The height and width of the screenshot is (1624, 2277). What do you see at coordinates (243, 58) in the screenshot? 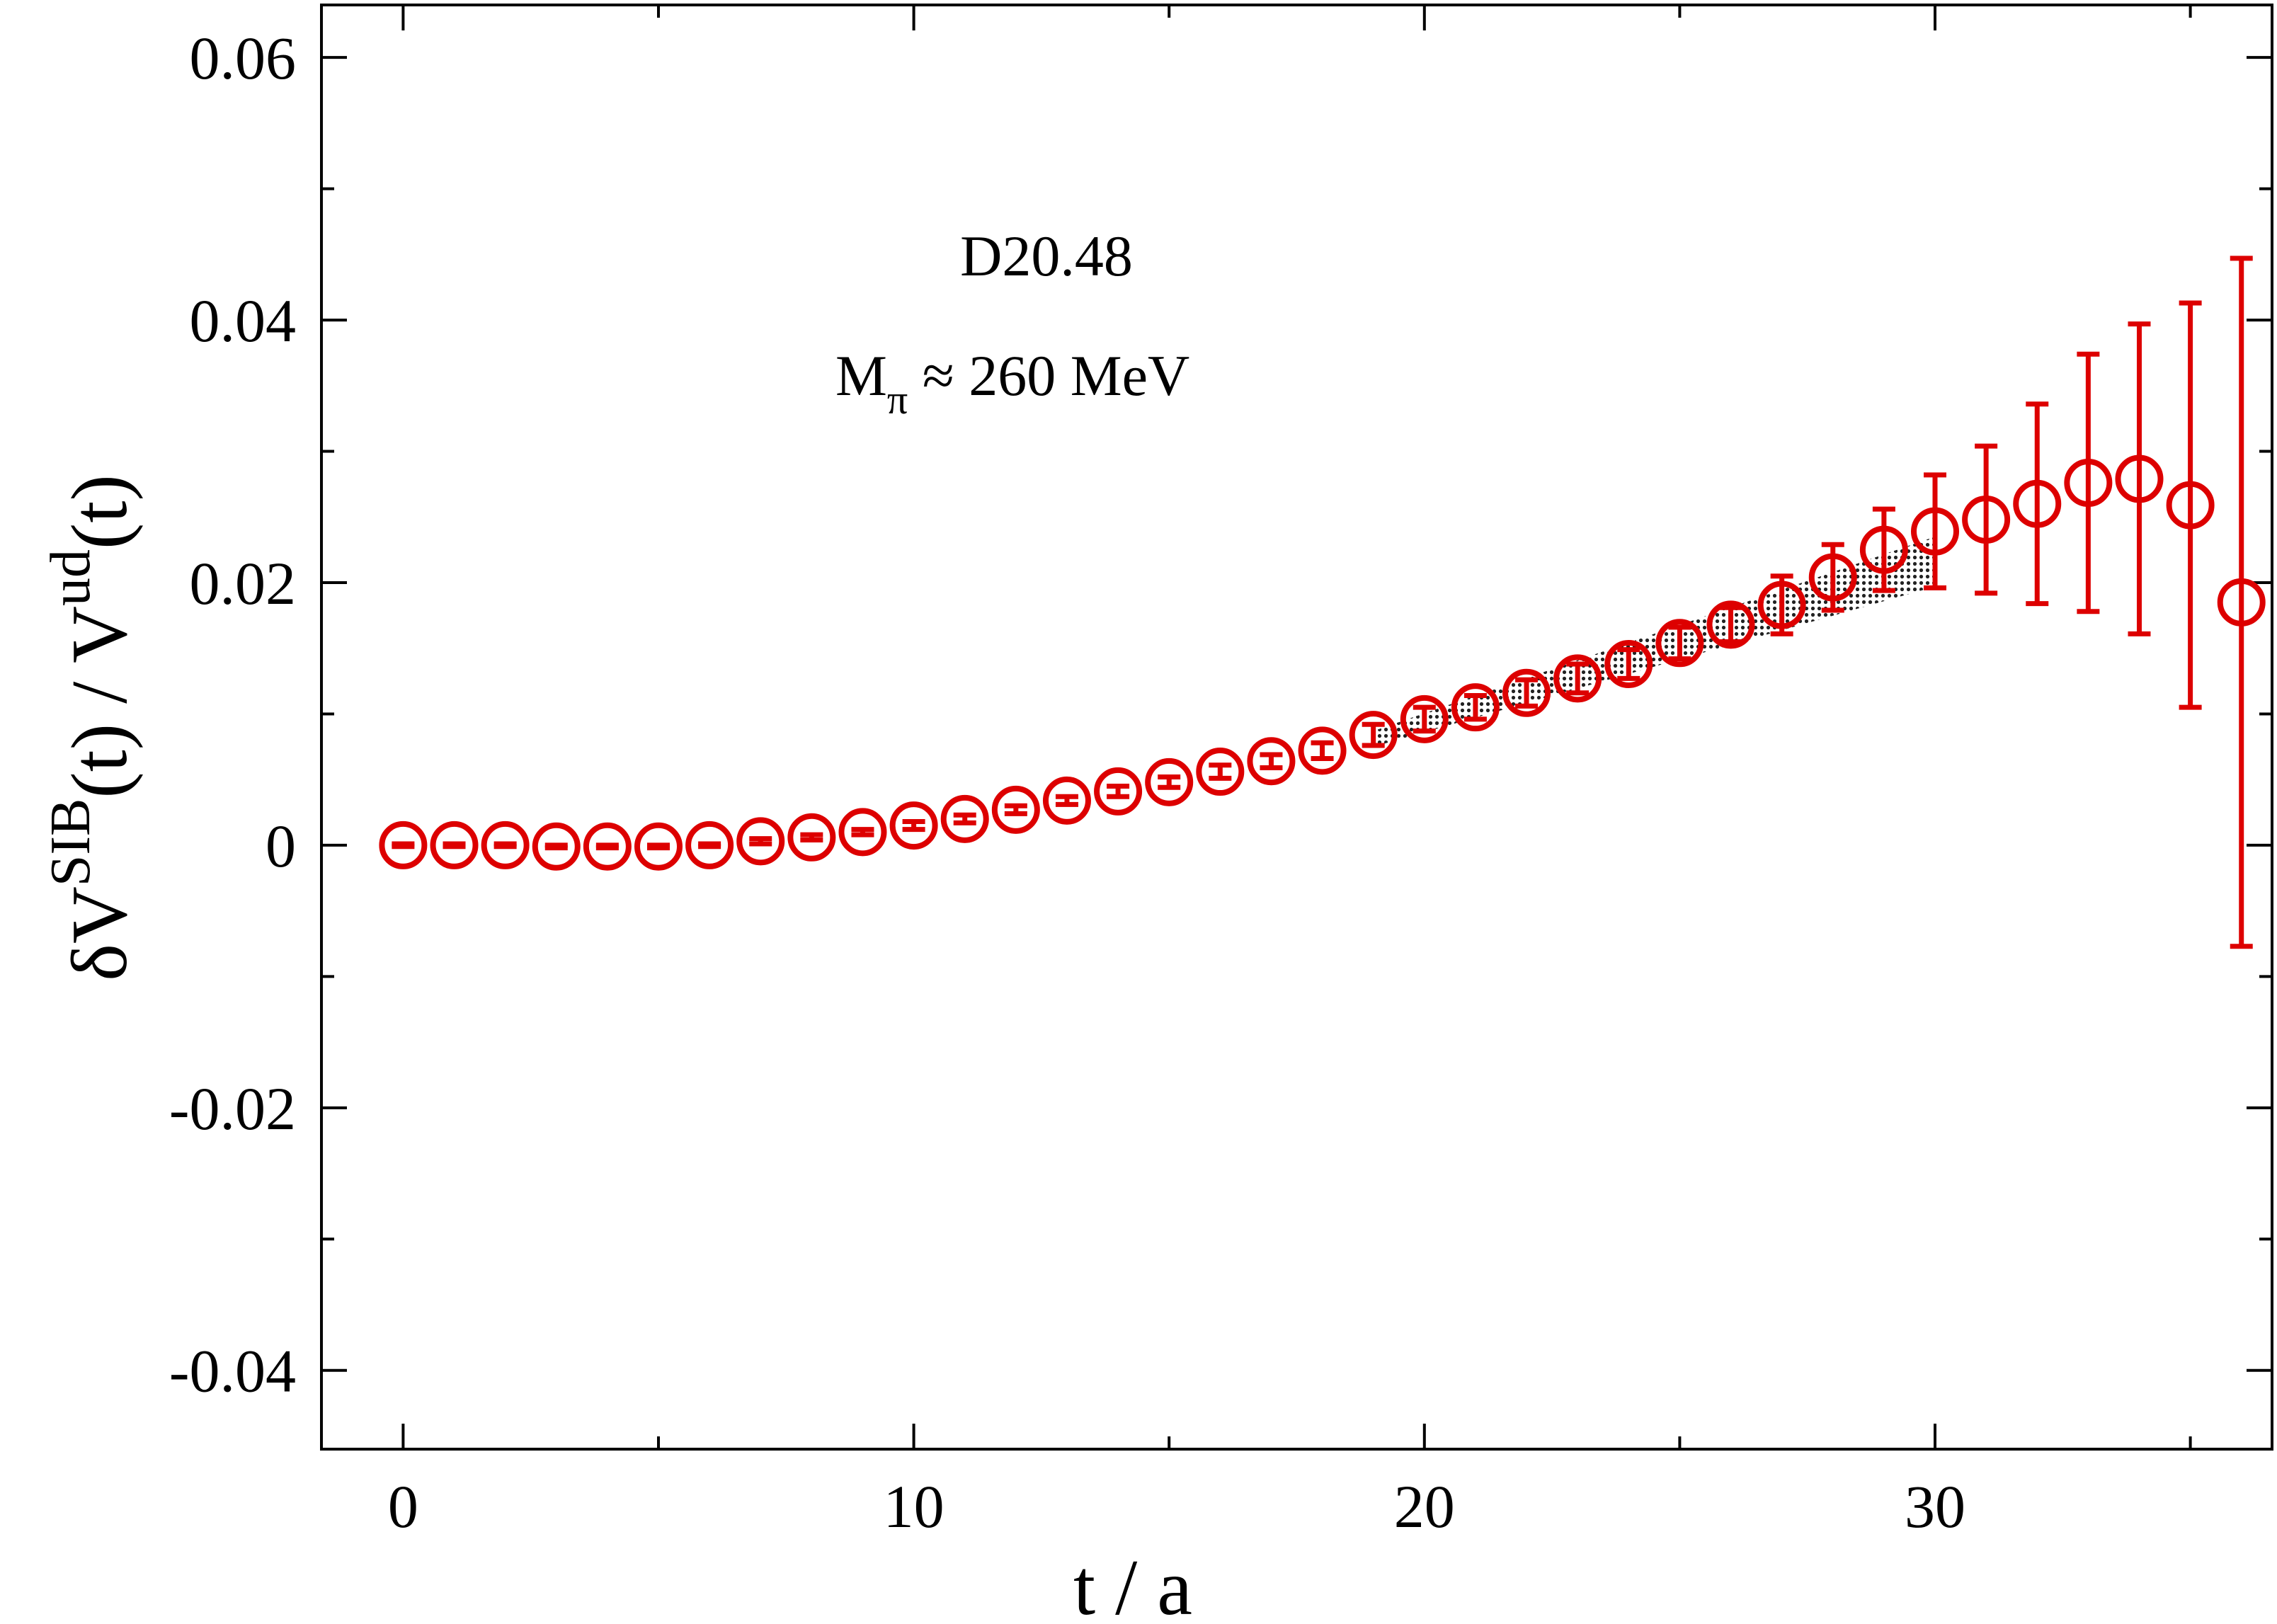
I see `y-tick-label: 0.06` at bounding box center [243, 58].